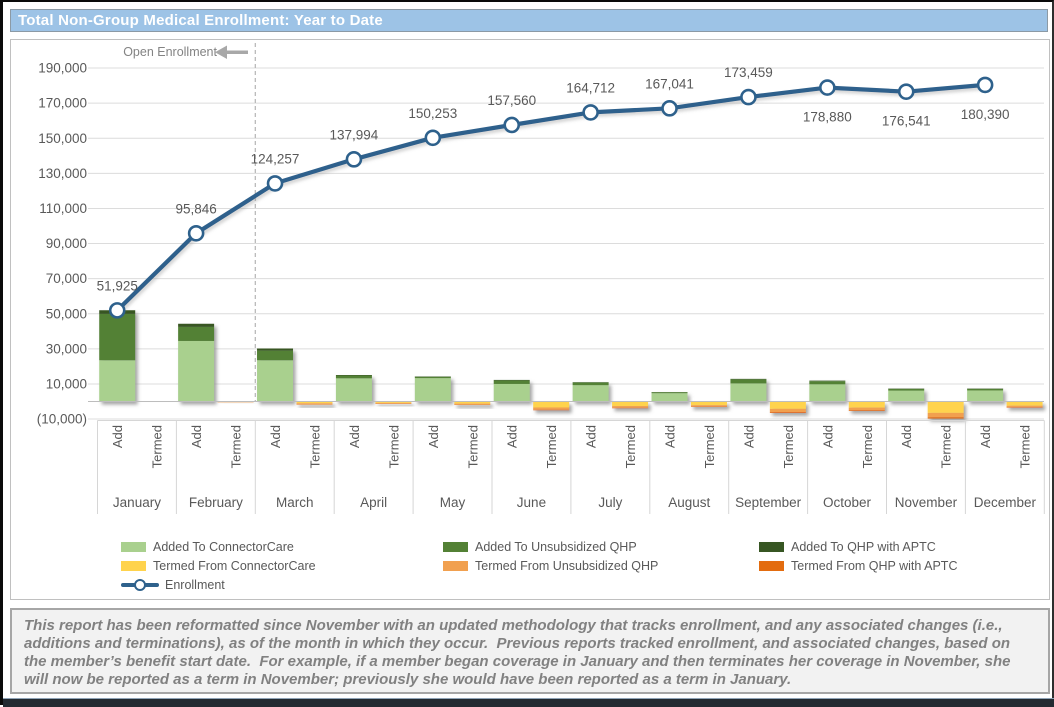 The height and width of the screenshot is (707, 1054). Describe the element at coordinates (512, 382) in the screenshot. I see `bar-segment-june` at that location.